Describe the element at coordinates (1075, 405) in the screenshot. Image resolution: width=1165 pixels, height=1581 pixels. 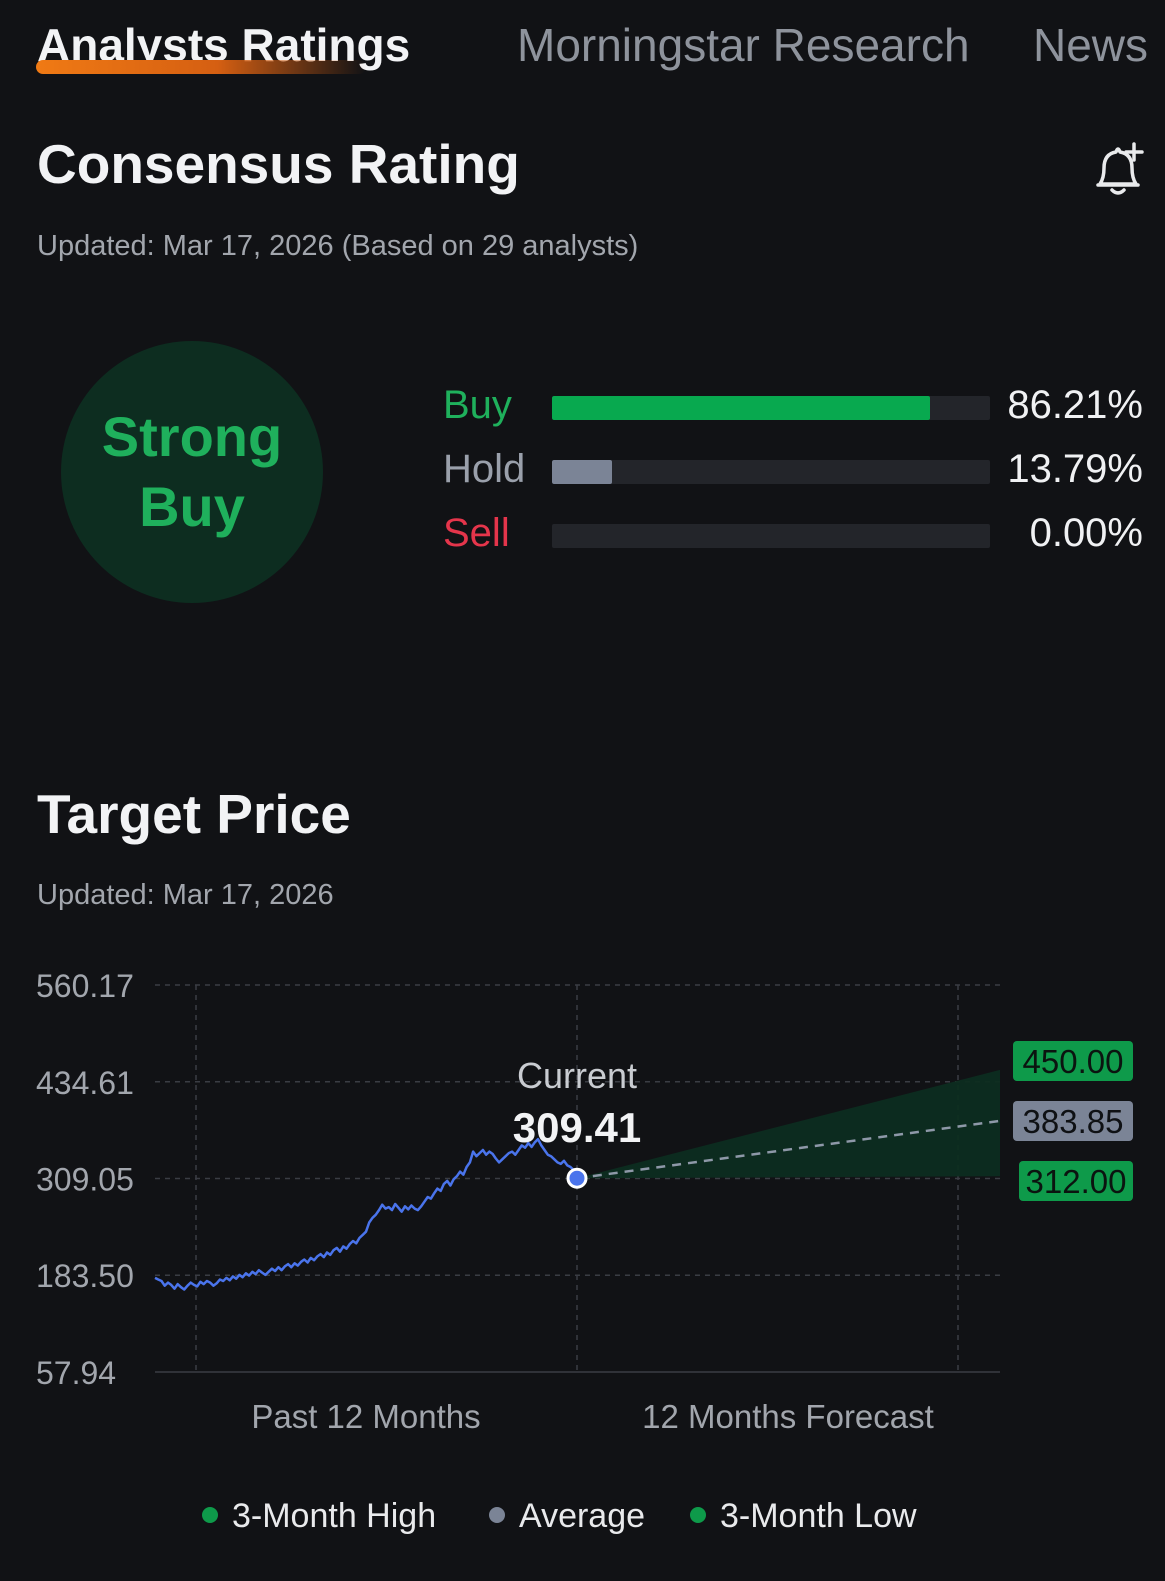
I see `bar-value: 86.21%` at that location.